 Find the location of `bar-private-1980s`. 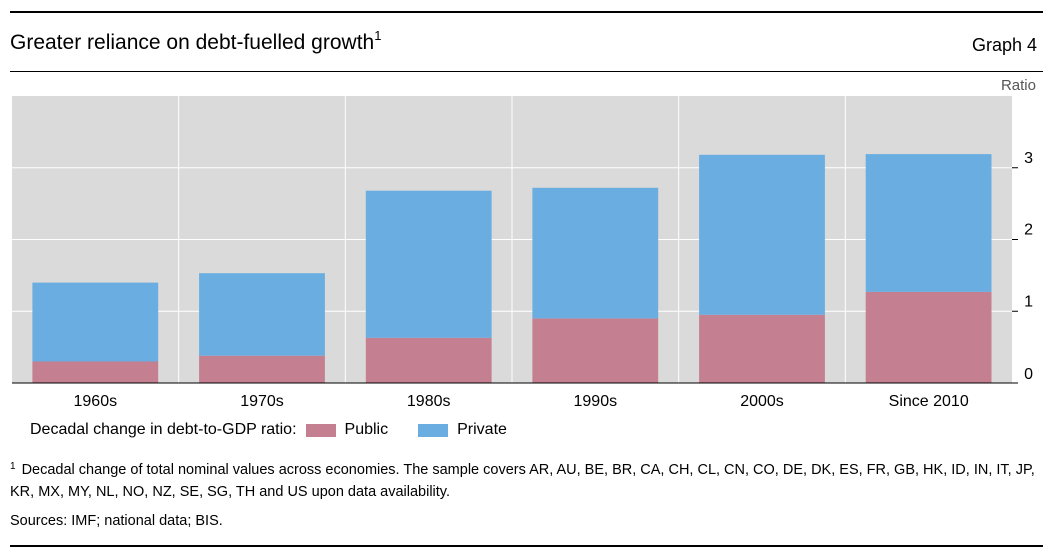

bar-private-1980s is located at coordinates (428, 264).